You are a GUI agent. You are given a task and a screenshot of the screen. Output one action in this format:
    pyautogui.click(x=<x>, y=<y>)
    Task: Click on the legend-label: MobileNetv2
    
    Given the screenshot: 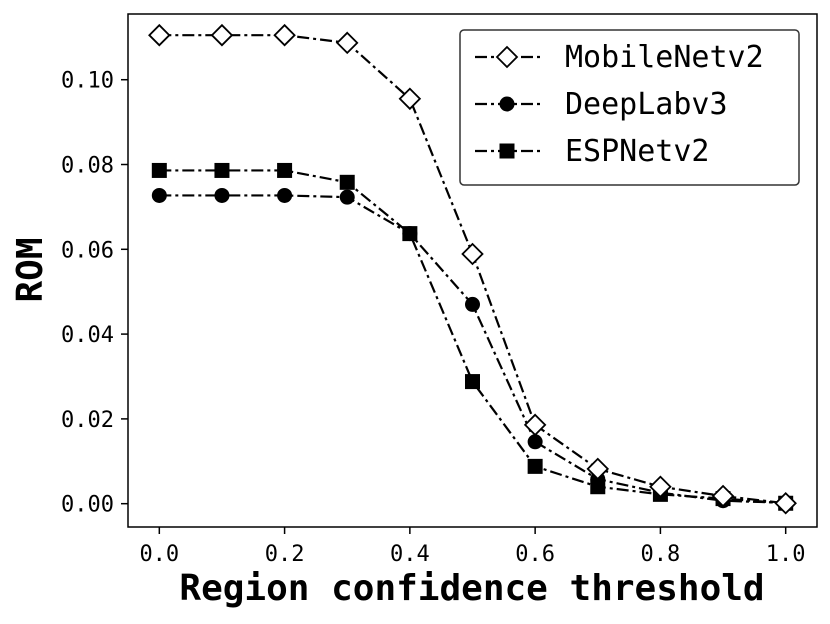 What is the action you would take?
    pyautogui.click(x=664, y=57)
    